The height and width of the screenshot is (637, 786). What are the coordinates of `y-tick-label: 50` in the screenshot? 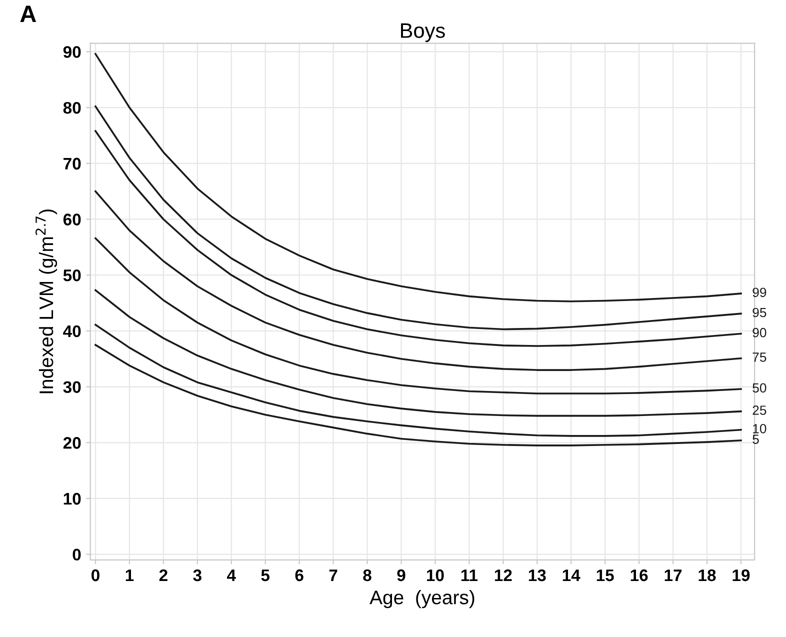 It's located at (72, 275).